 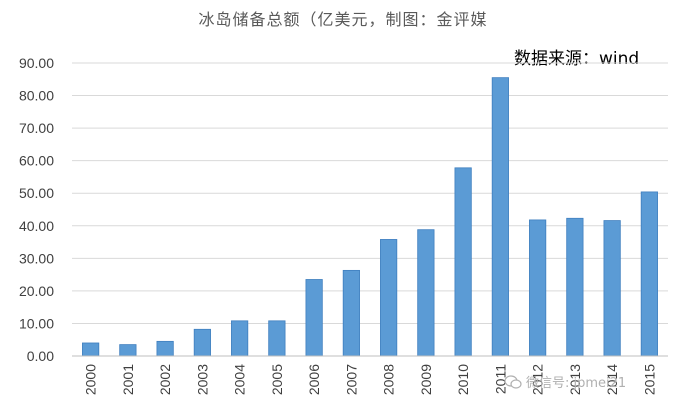 I want to click on y-tick-label: 10.00, so click(x=36, y=323).